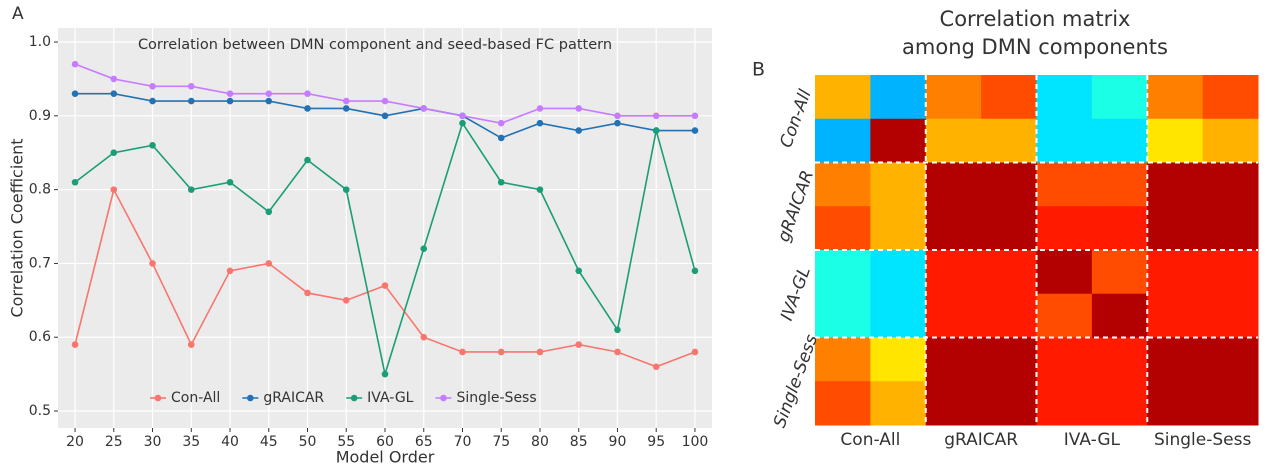 Image resolution: width=1277 pixels, height=470 pixels. I want to click on y-tick-label: 0.9, so click(40, 116).